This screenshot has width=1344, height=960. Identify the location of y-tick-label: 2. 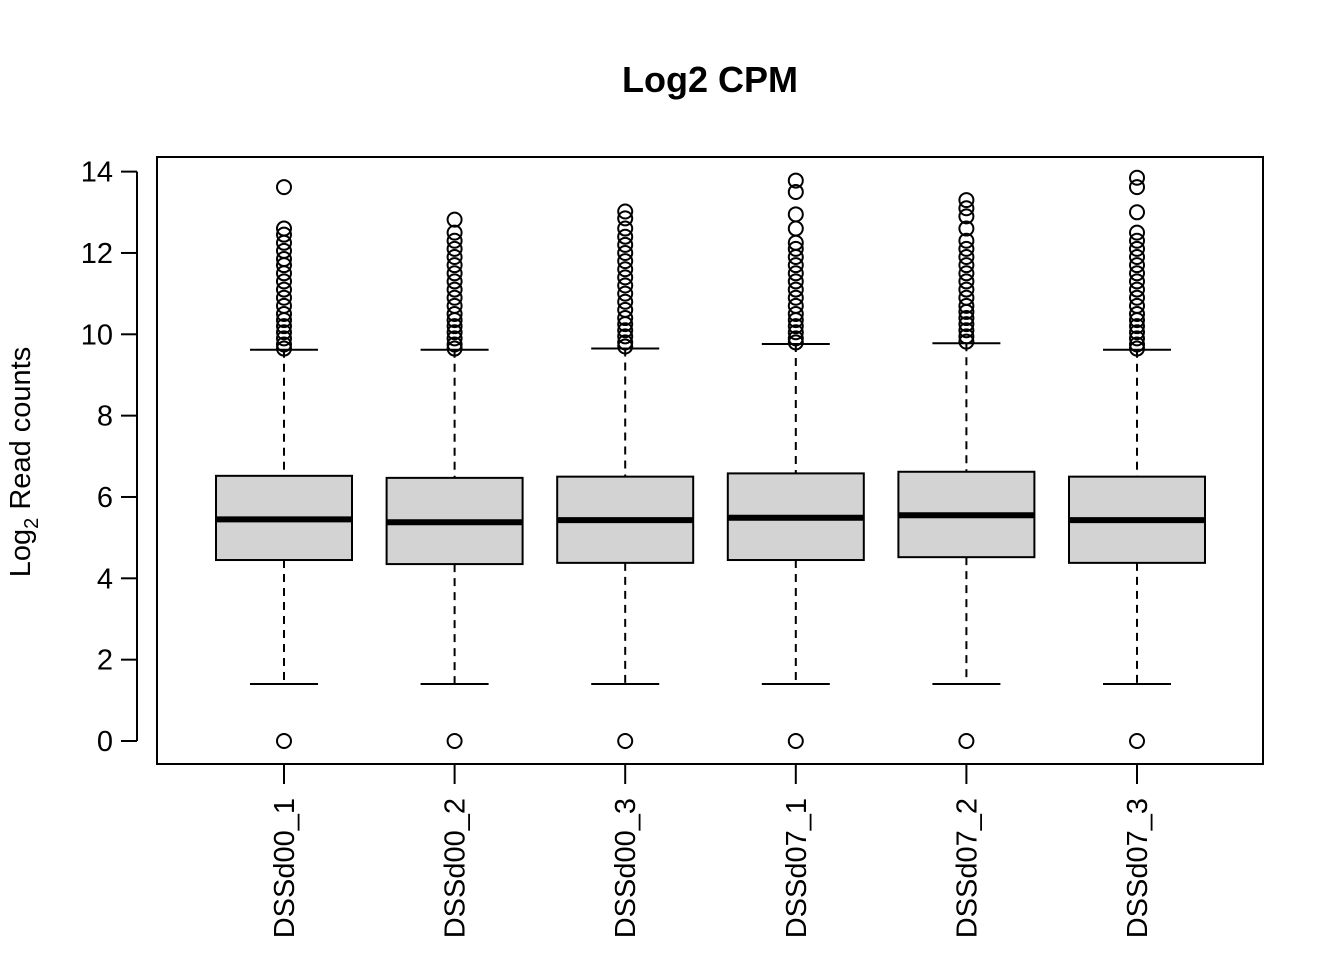
(105, 661).